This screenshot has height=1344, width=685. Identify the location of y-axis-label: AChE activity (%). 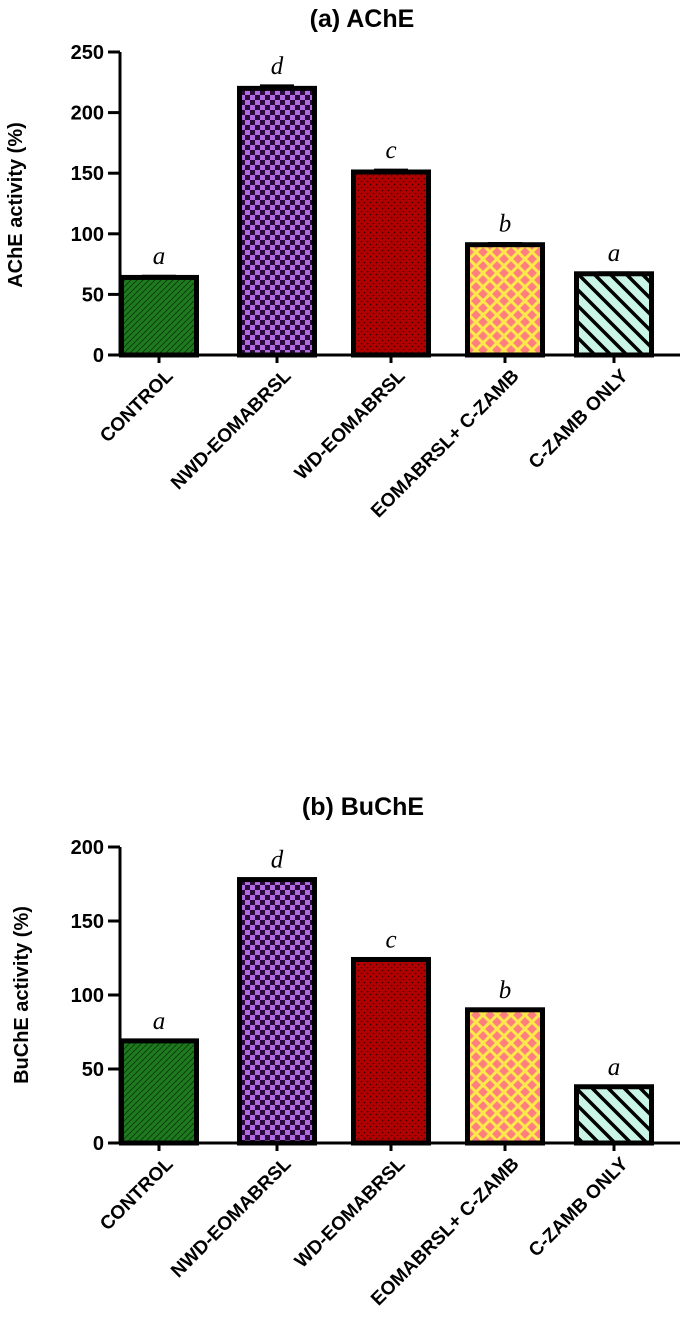
(16, 205).